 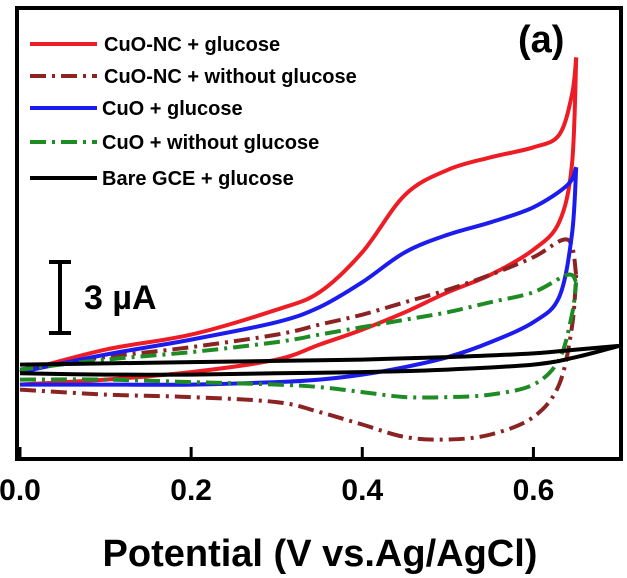 I want to click on scale-bar-label: 3 µA, so click(x=120, y=298).